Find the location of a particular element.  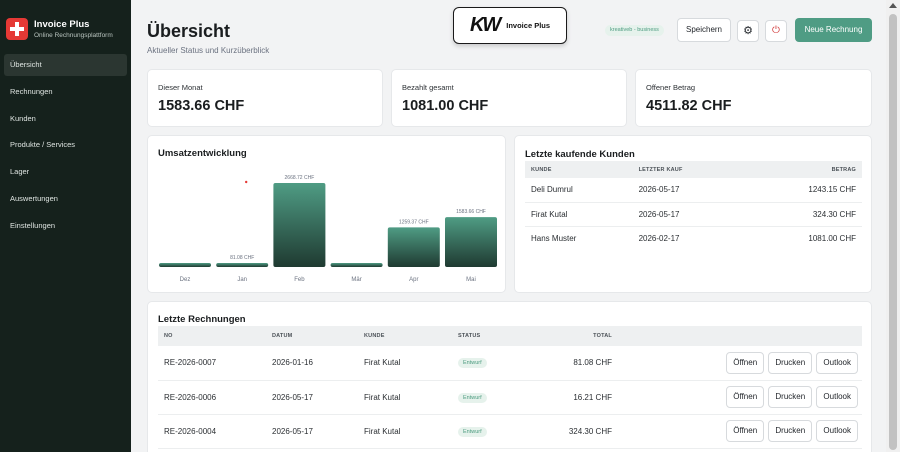

invoice-number: RE-2026-0006 is located at coordinates (212, 397).